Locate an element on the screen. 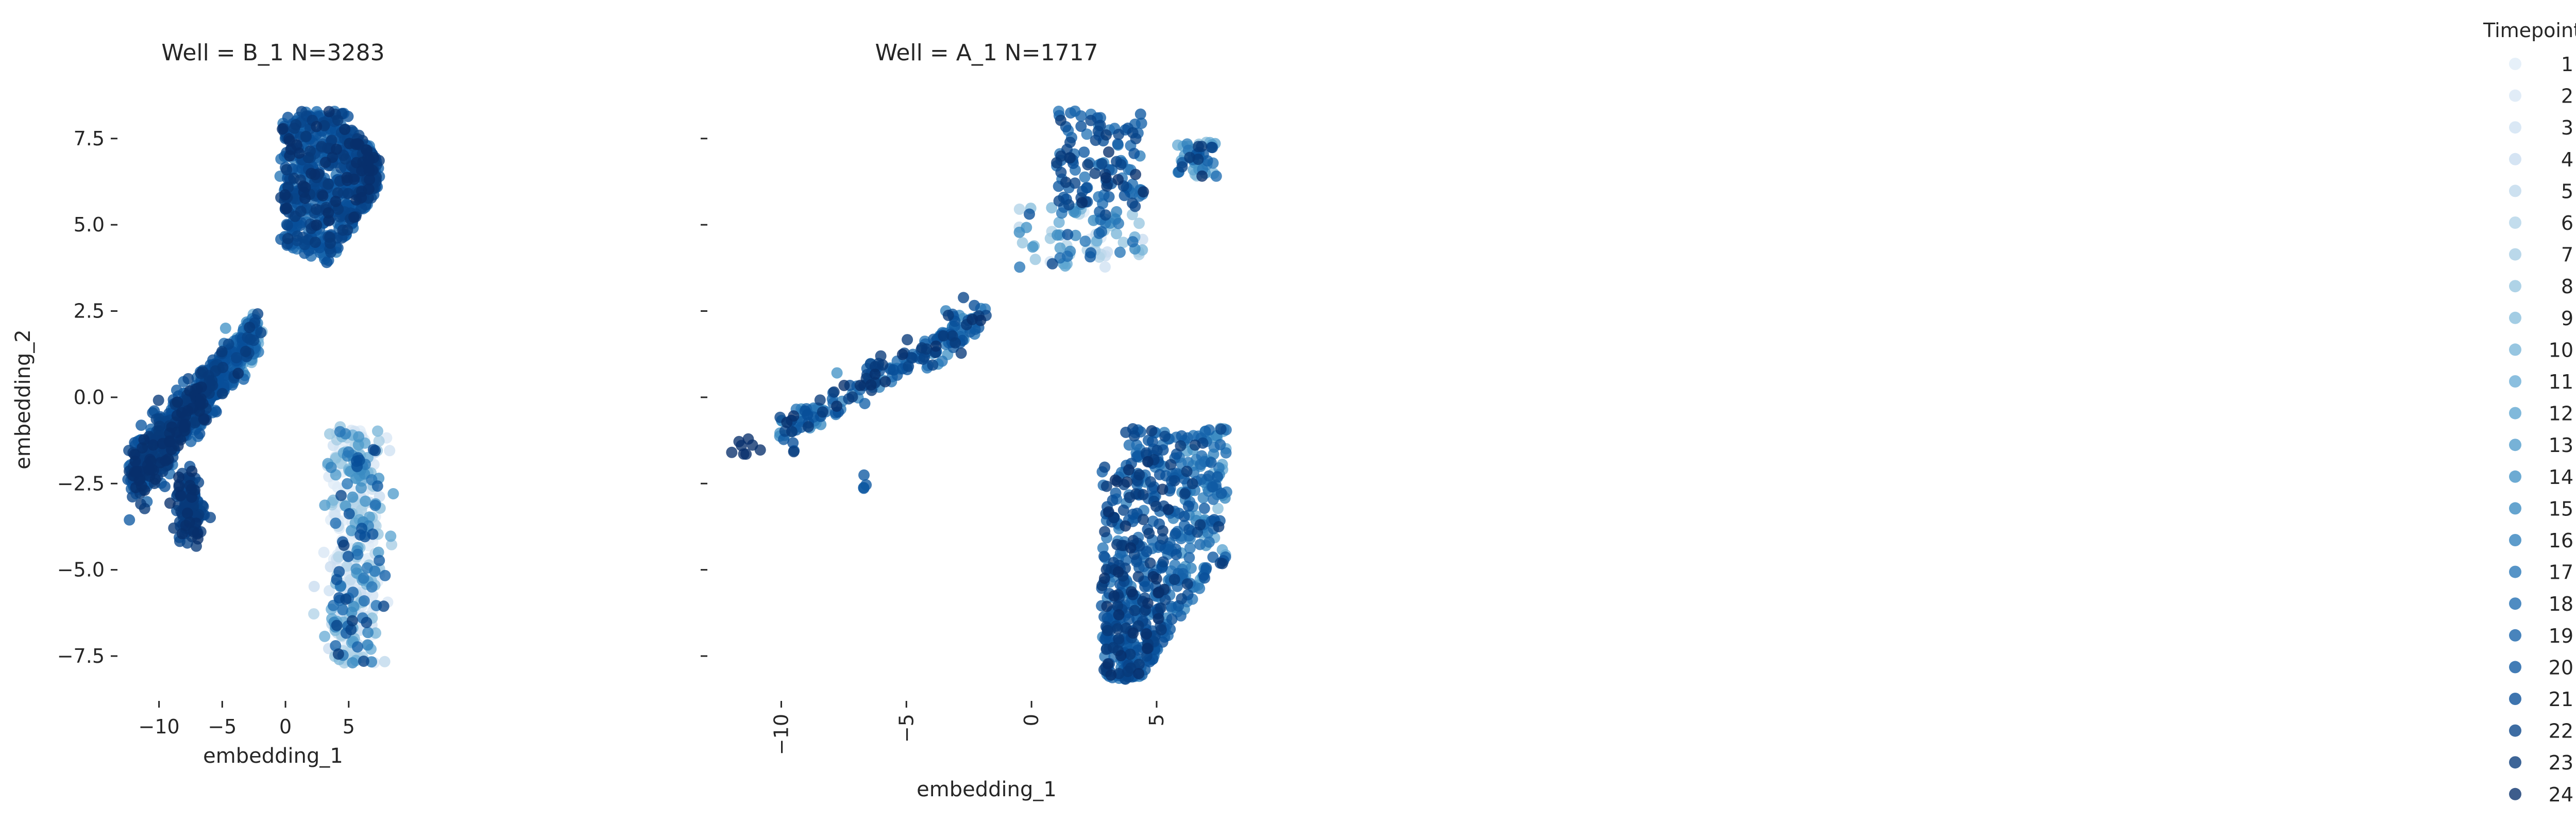  legend-label: 11 is located at coordinates (2561, 382).